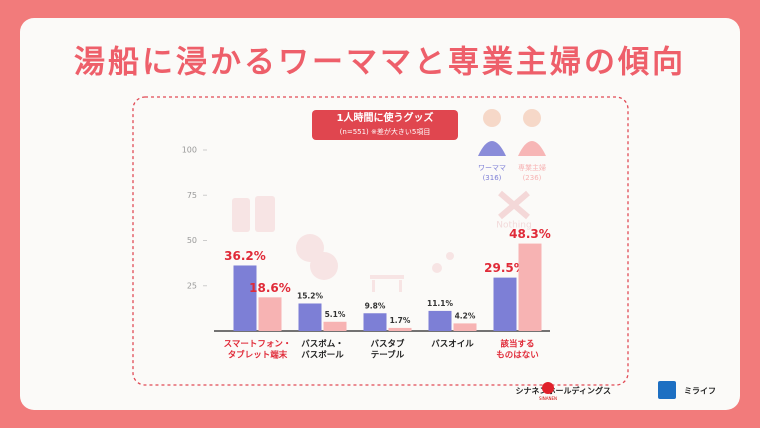 This screenshot has height=432, width=760. I want to click on y-tick-label: 75, so click(192, 195).